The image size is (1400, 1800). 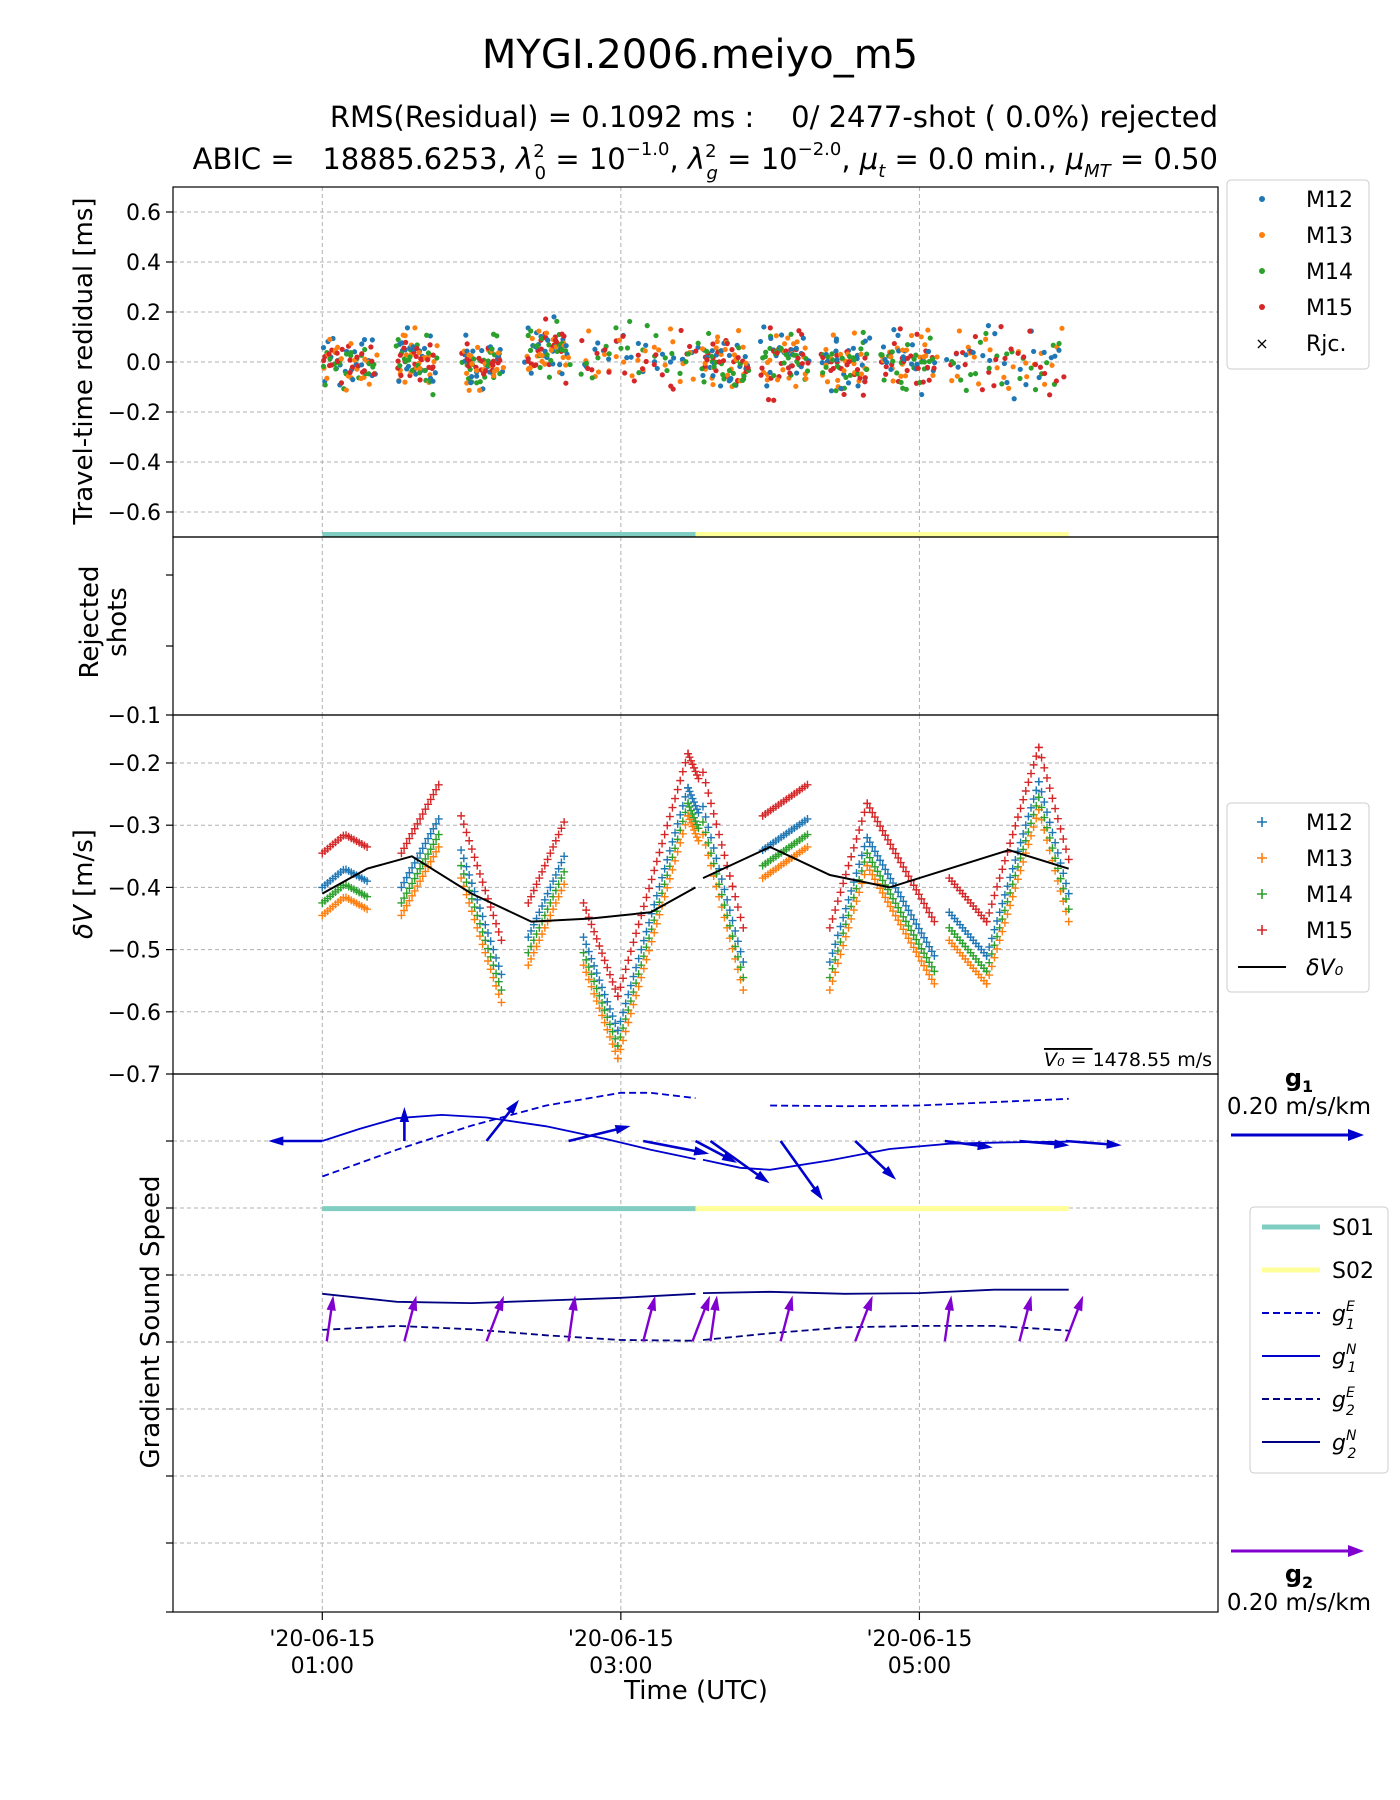 I want to click on g2-arrowhead, so click(x=949, y=1303).